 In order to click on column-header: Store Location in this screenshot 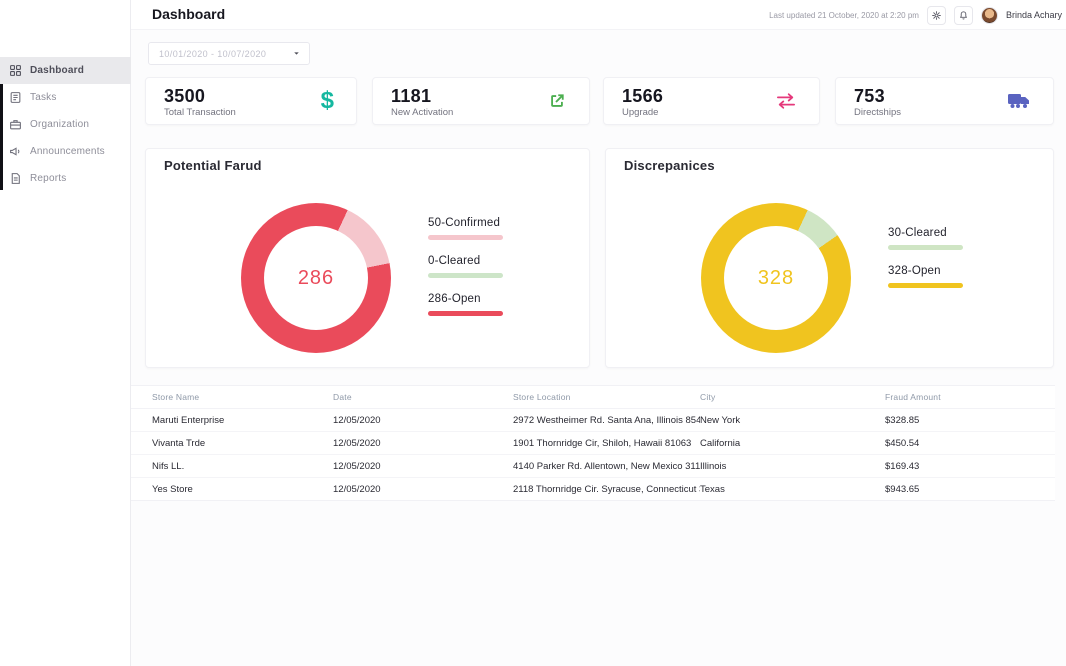, I will do `click(542, 397)`.